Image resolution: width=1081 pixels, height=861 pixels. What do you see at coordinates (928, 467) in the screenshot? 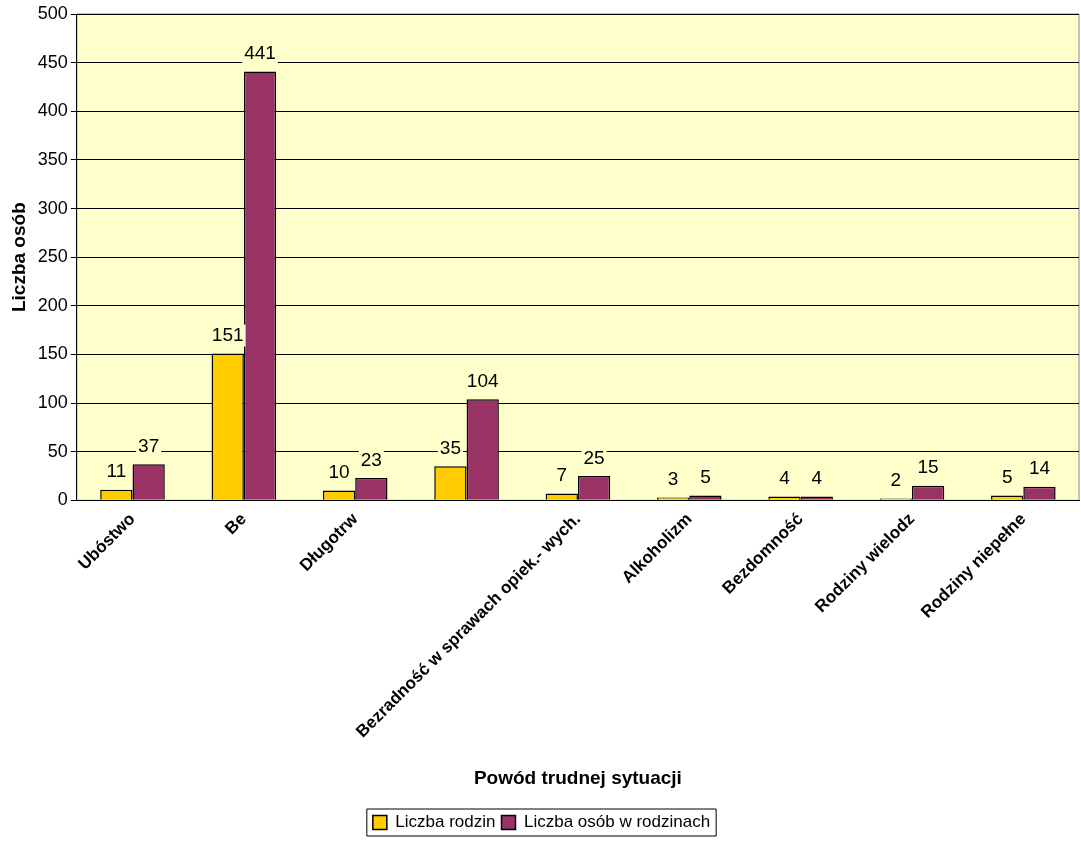
I see `data-label: 15` at bounding box center [928, 467].